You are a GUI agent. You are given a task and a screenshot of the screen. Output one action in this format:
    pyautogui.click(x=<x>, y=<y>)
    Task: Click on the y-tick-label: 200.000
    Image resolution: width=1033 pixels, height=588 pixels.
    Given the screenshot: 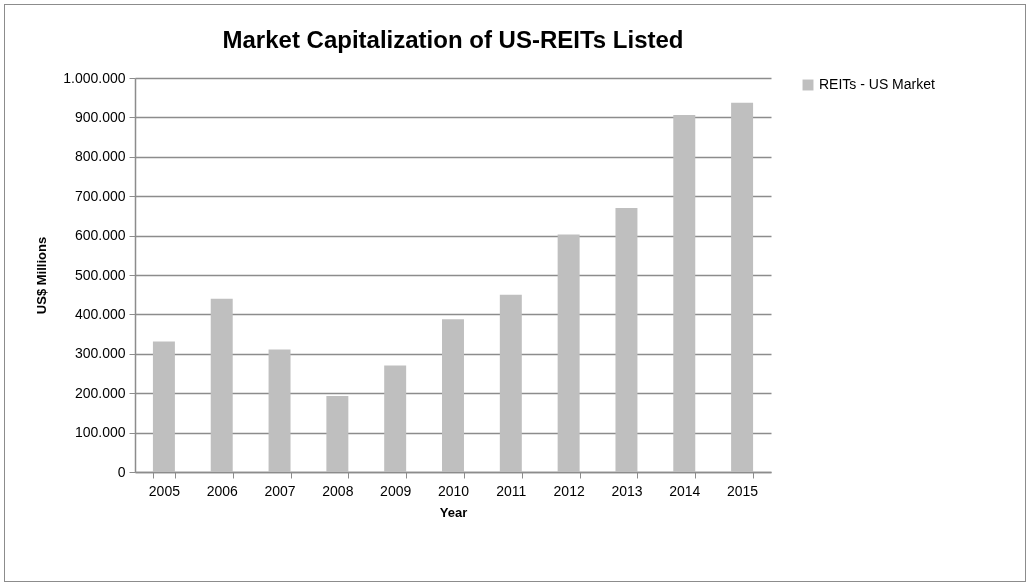 What is the action you would take?
    pyautogui.click(x=100, y=392)
    